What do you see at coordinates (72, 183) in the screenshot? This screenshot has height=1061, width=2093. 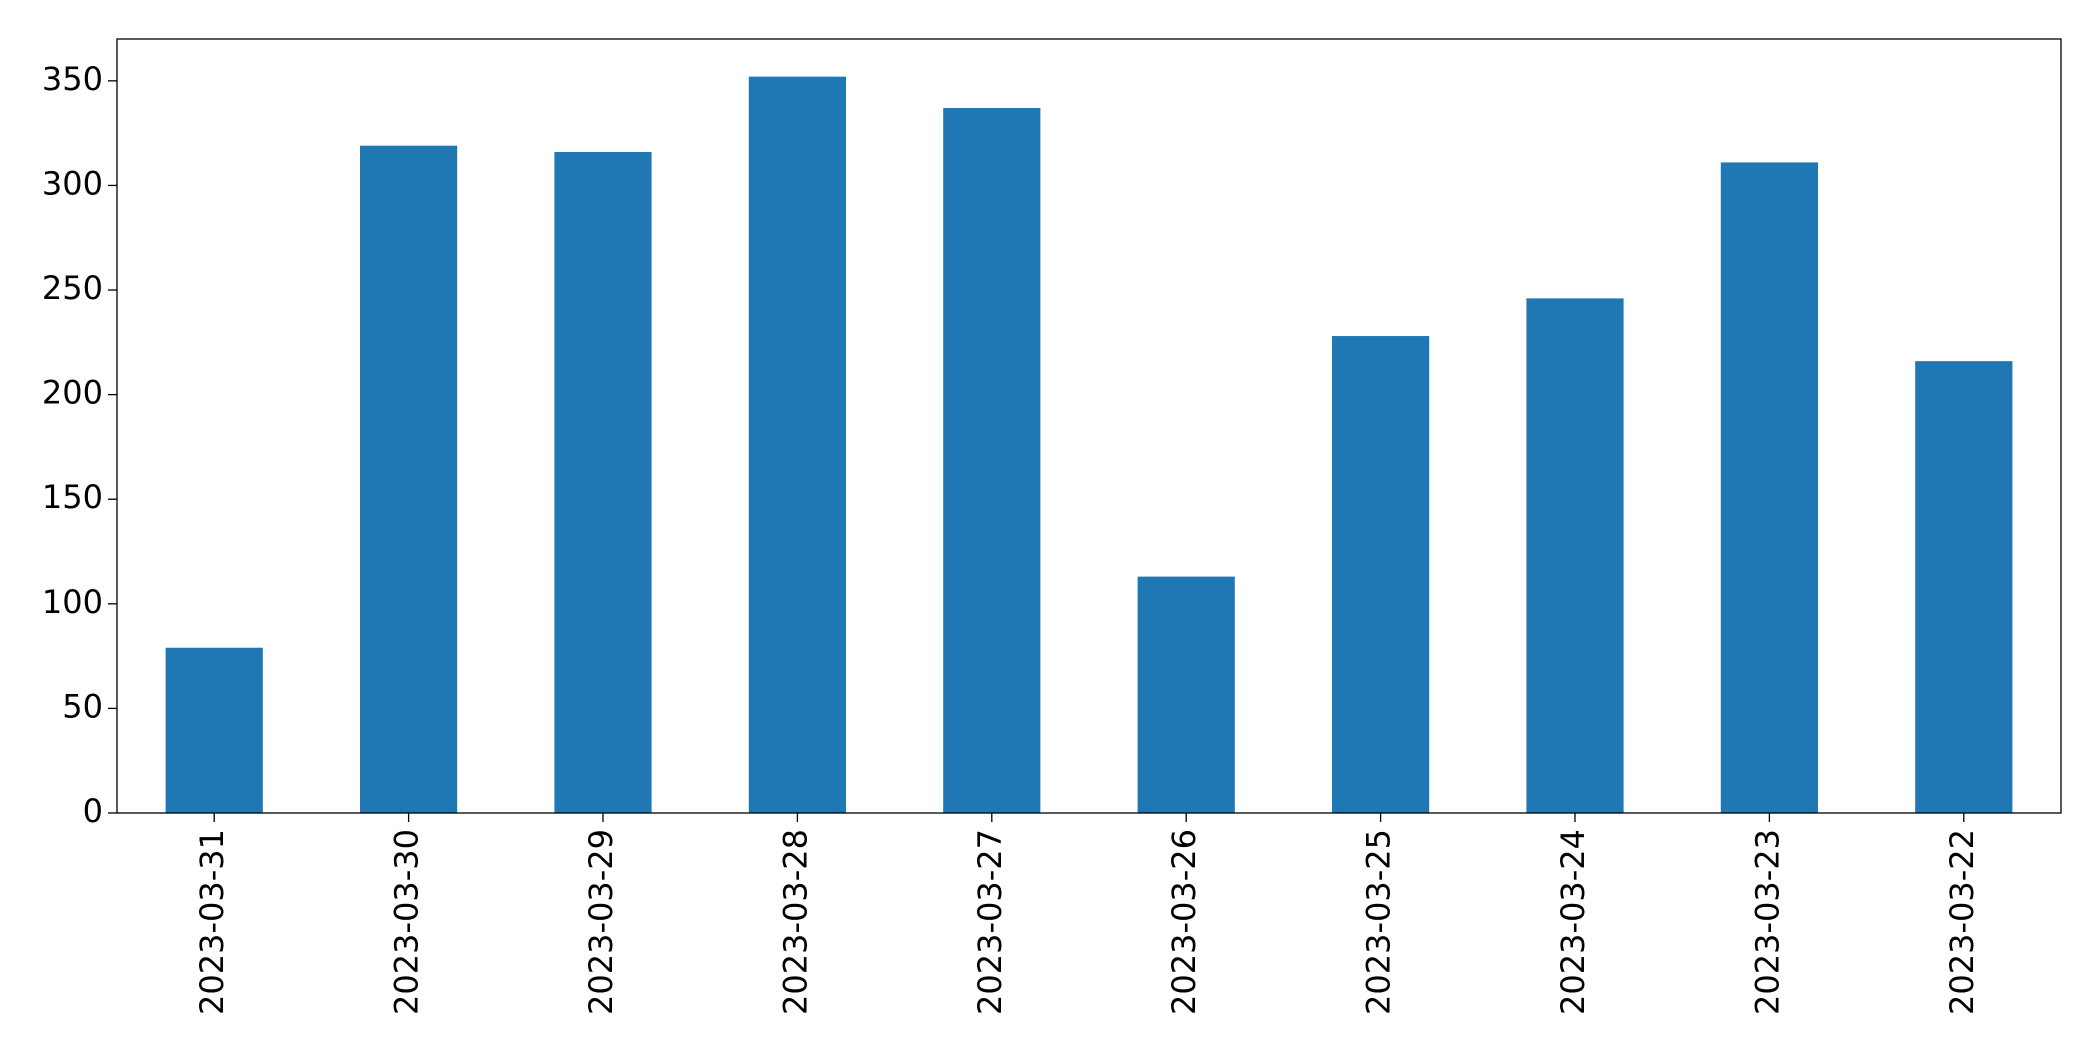 I see `y-tick-label: 300` at bounding box center [72, 183].